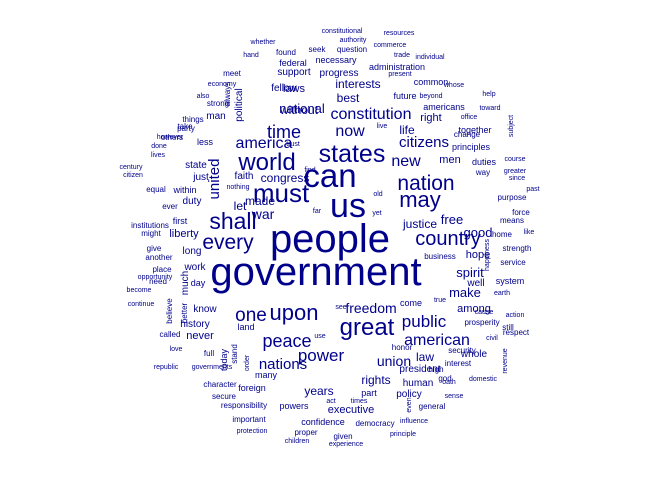 This screenshot has height=480, width=672. What do you see at coordinates (251, 55) in the screenshot?
I see `word-hand: hand` at bounding box center [251, 55].